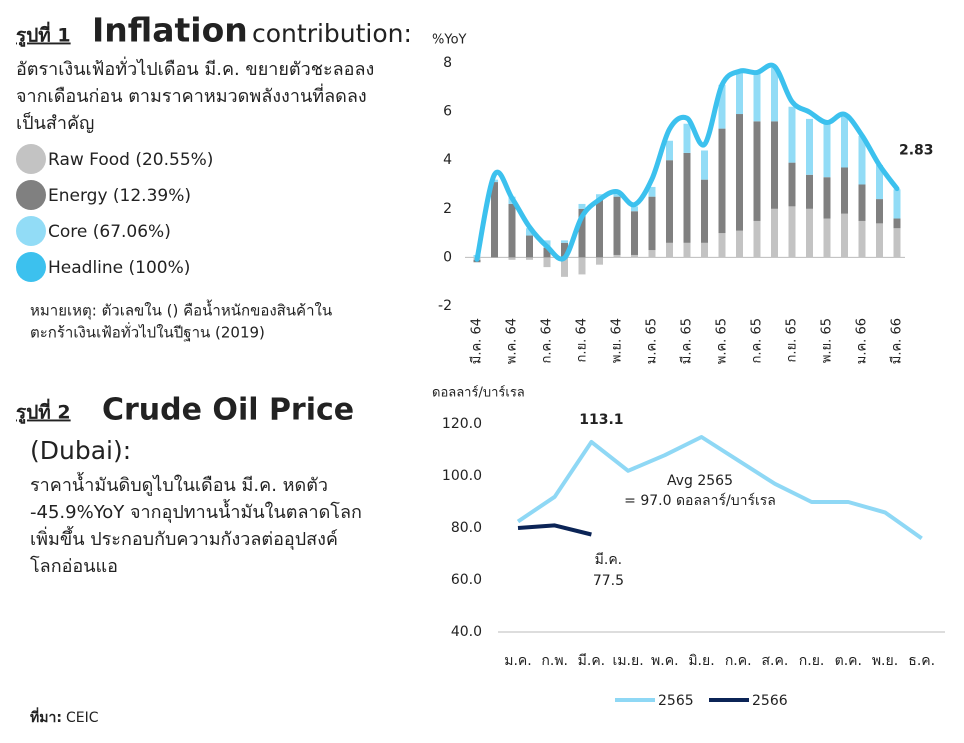 The width and height of the screenshot is (964, 743). What do you see at coordinates (55, 122) in the screenshot?
I see `description: เป็นสำคัญ` at bounding box center [55, 122].